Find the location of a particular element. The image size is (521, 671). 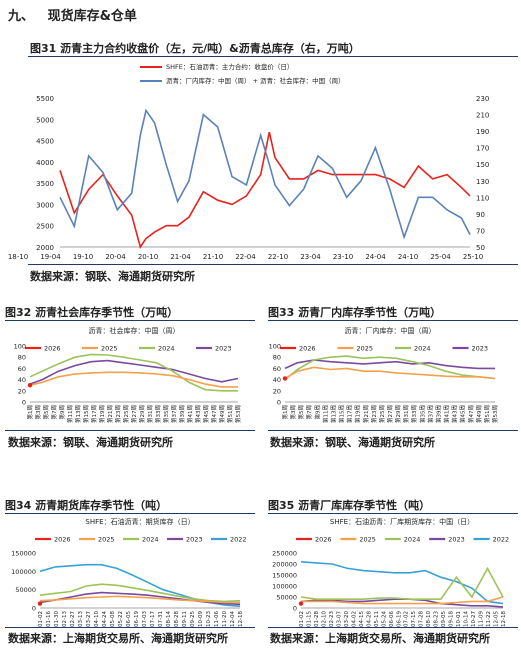

x-tick-label: 25-10 is located at coordinates (473, 257).